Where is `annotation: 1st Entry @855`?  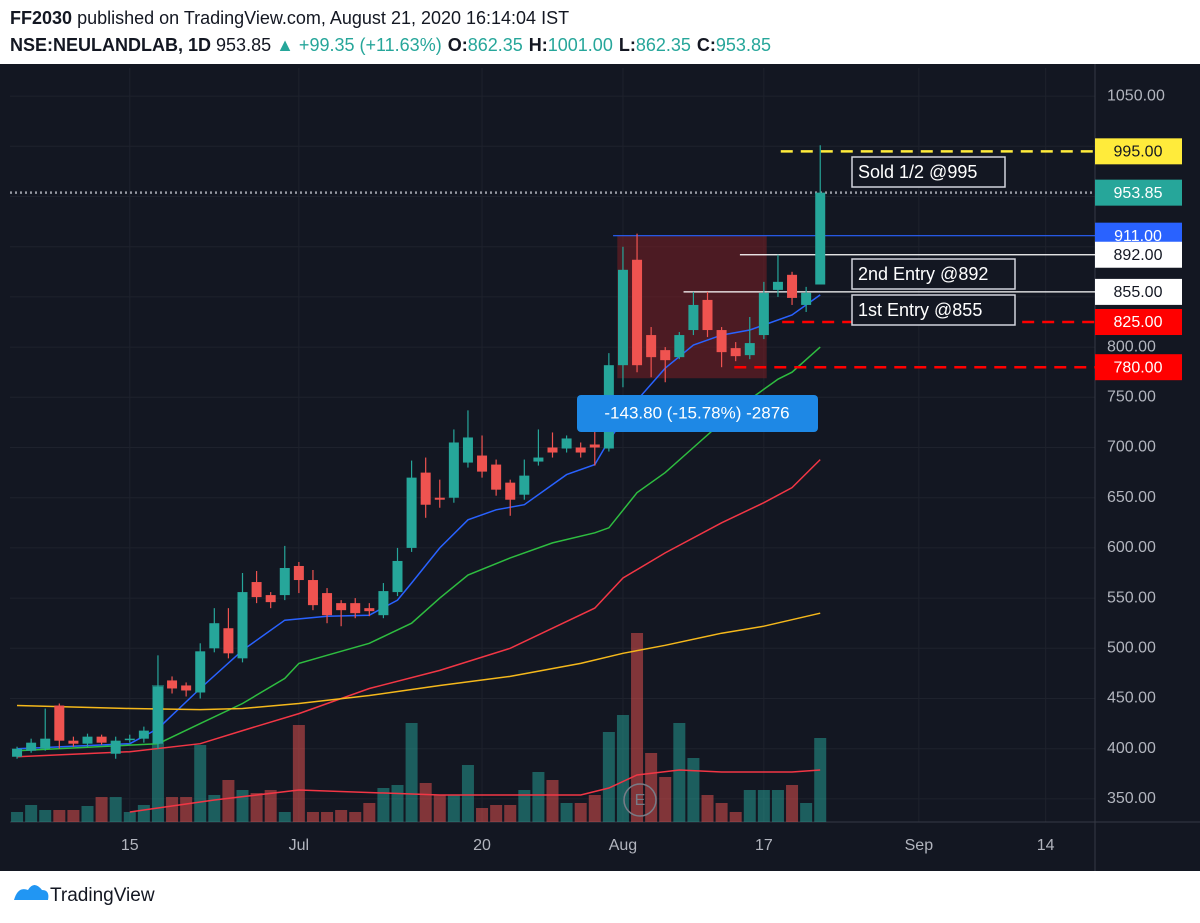
annotation: 1st Entry @855 is located at coordinates (920, 310).